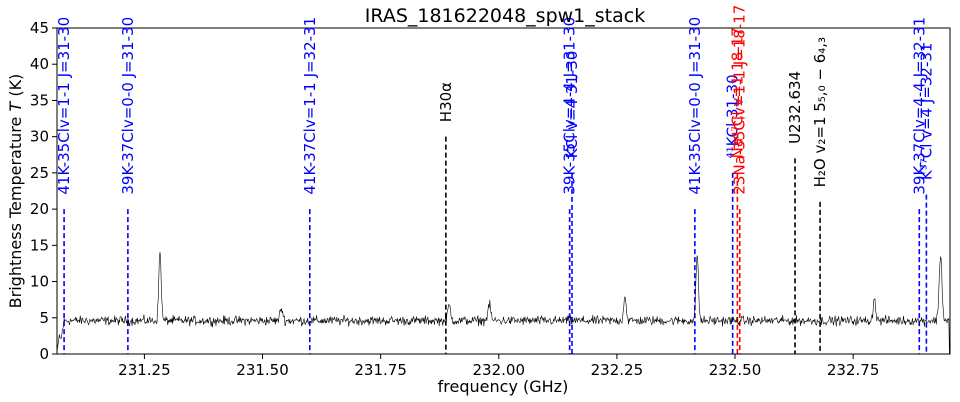 This screenshot has height=402, width=960. I want to click on x-tick-label: 232.75, so click(853, 370).